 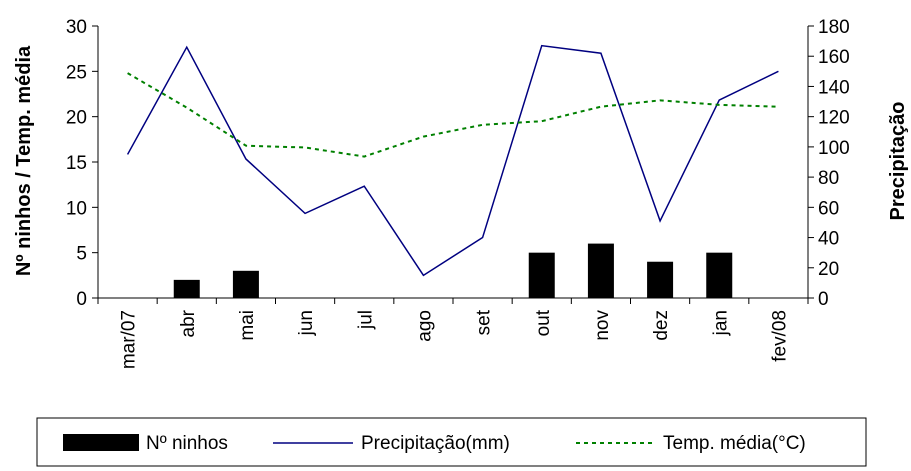 I want to click on x-tick-label: fev/08, so click(x=779, y=336).